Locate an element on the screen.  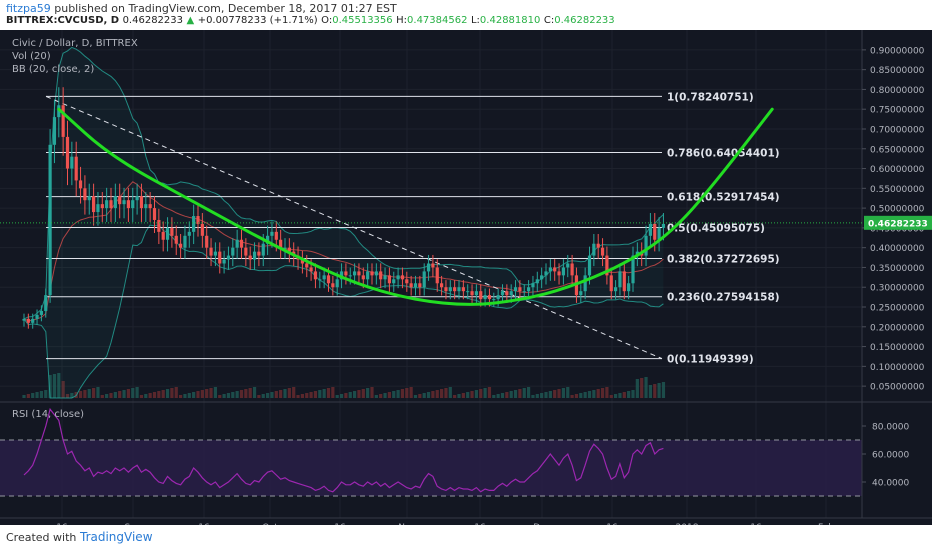
rsi-tick-label: 40.0000 is located at coordinates (890, 484).